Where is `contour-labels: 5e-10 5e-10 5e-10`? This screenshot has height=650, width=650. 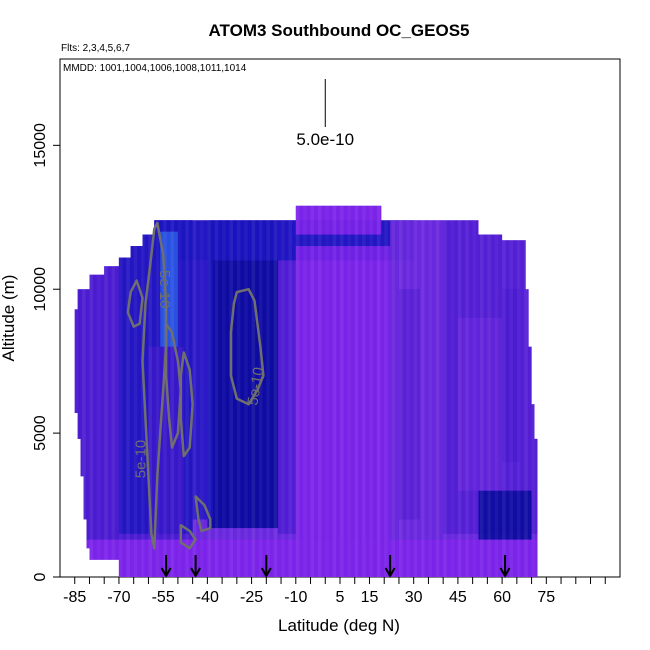
contour-labels: 5e-10 5e-10 5e-10 is located at coordinates (199, 374).